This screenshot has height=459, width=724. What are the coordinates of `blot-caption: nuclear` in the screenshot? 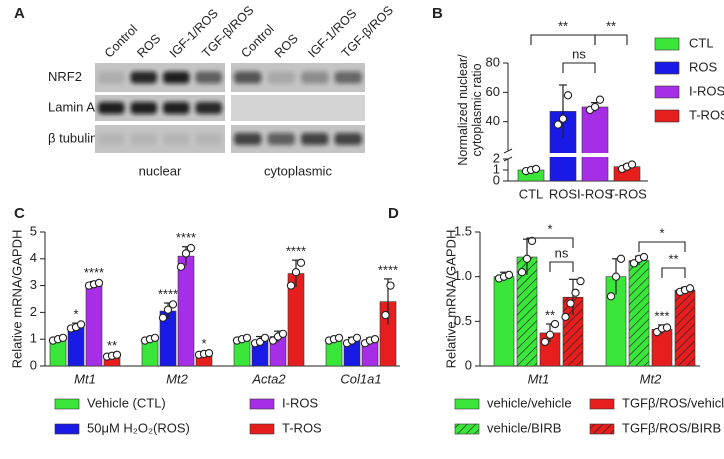 It's located at (160, 170).